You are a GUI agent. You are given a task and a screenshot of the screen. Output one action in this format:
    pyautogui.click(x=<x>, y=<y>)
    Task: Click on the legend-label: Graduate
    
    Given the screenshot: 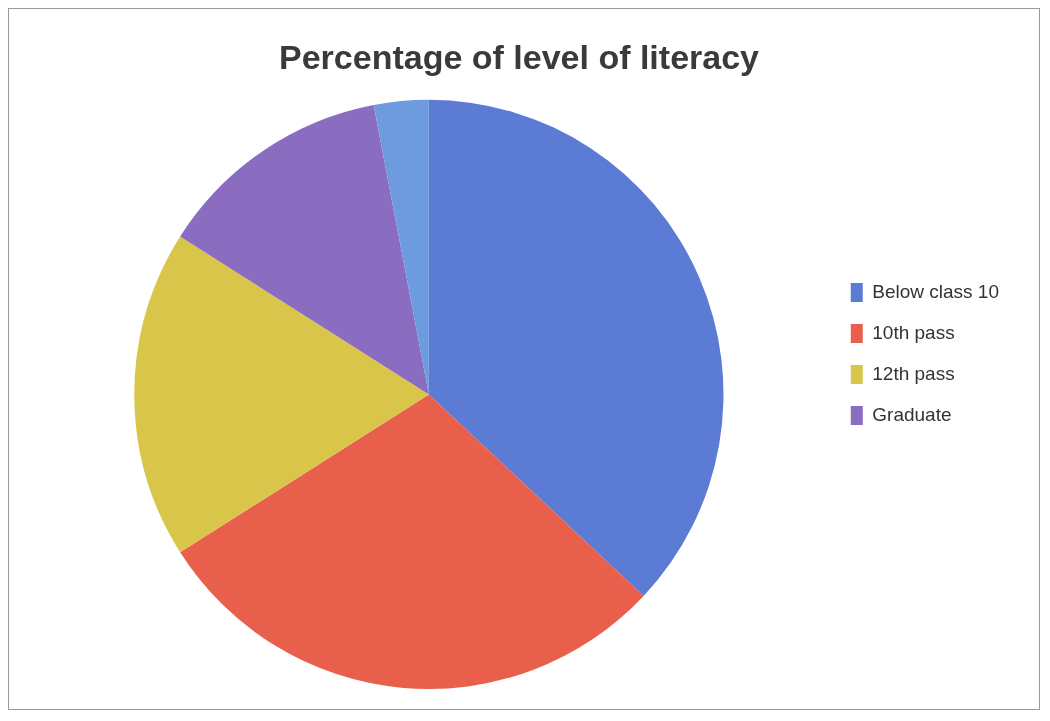 What is the action you would take?
    pyautogui.click(x=912, y=414)
    